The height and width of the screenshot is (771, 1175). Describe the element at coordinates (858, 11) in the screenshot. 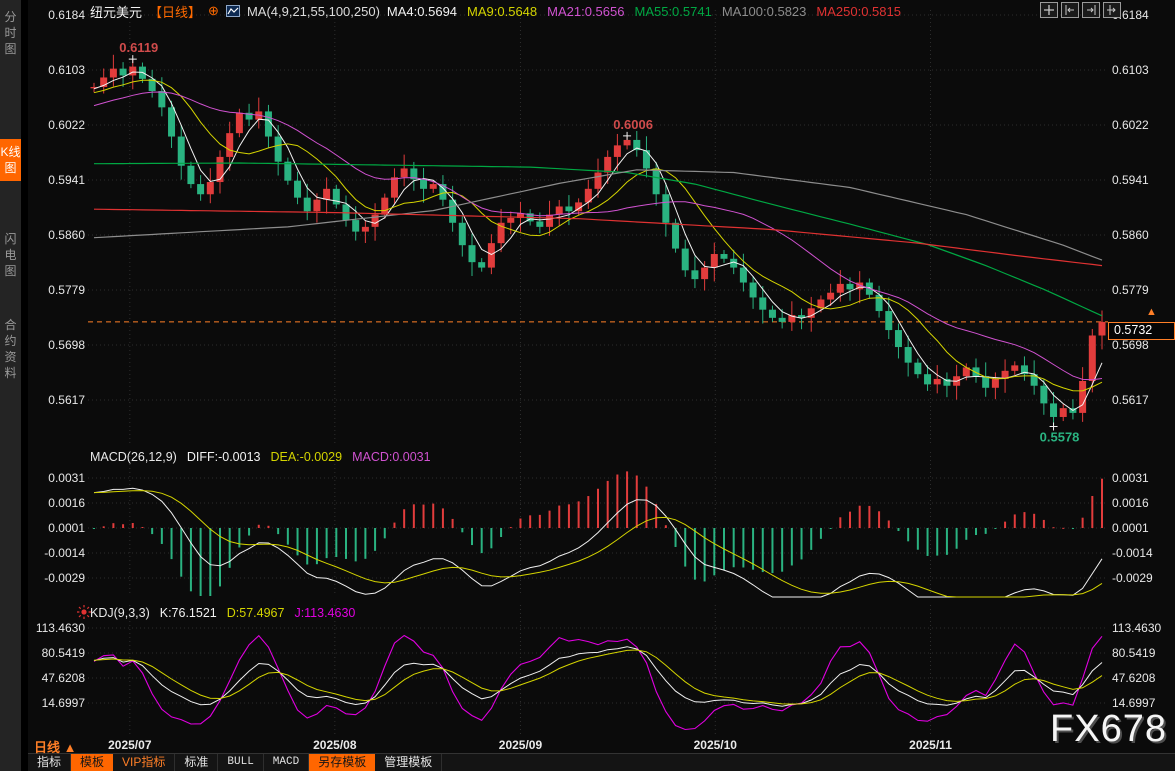

I see `ma-value: MA250:0.5815` at that location.